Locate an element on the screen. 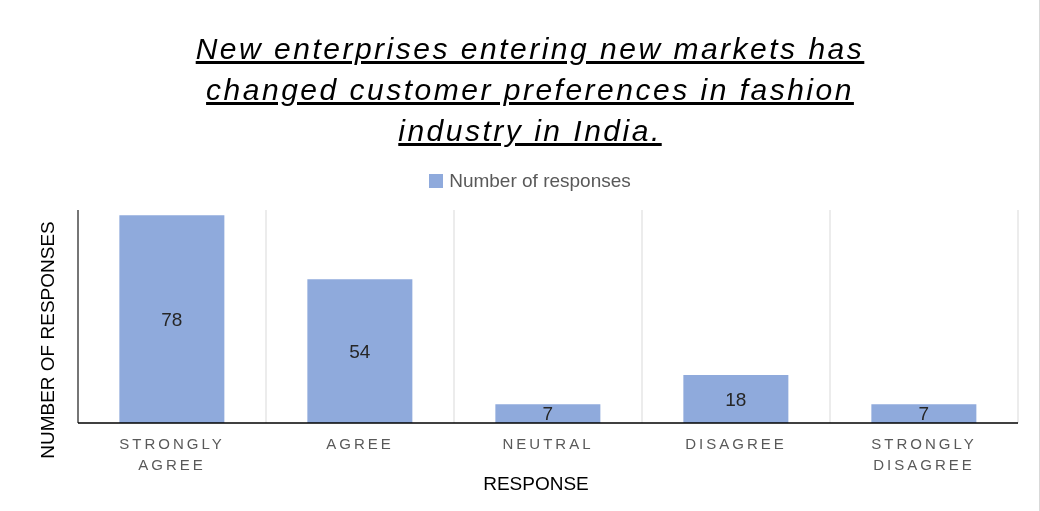 The image size is (1040, 511). x-tick-label: DISAGREE is located at coordinates (736, 443).